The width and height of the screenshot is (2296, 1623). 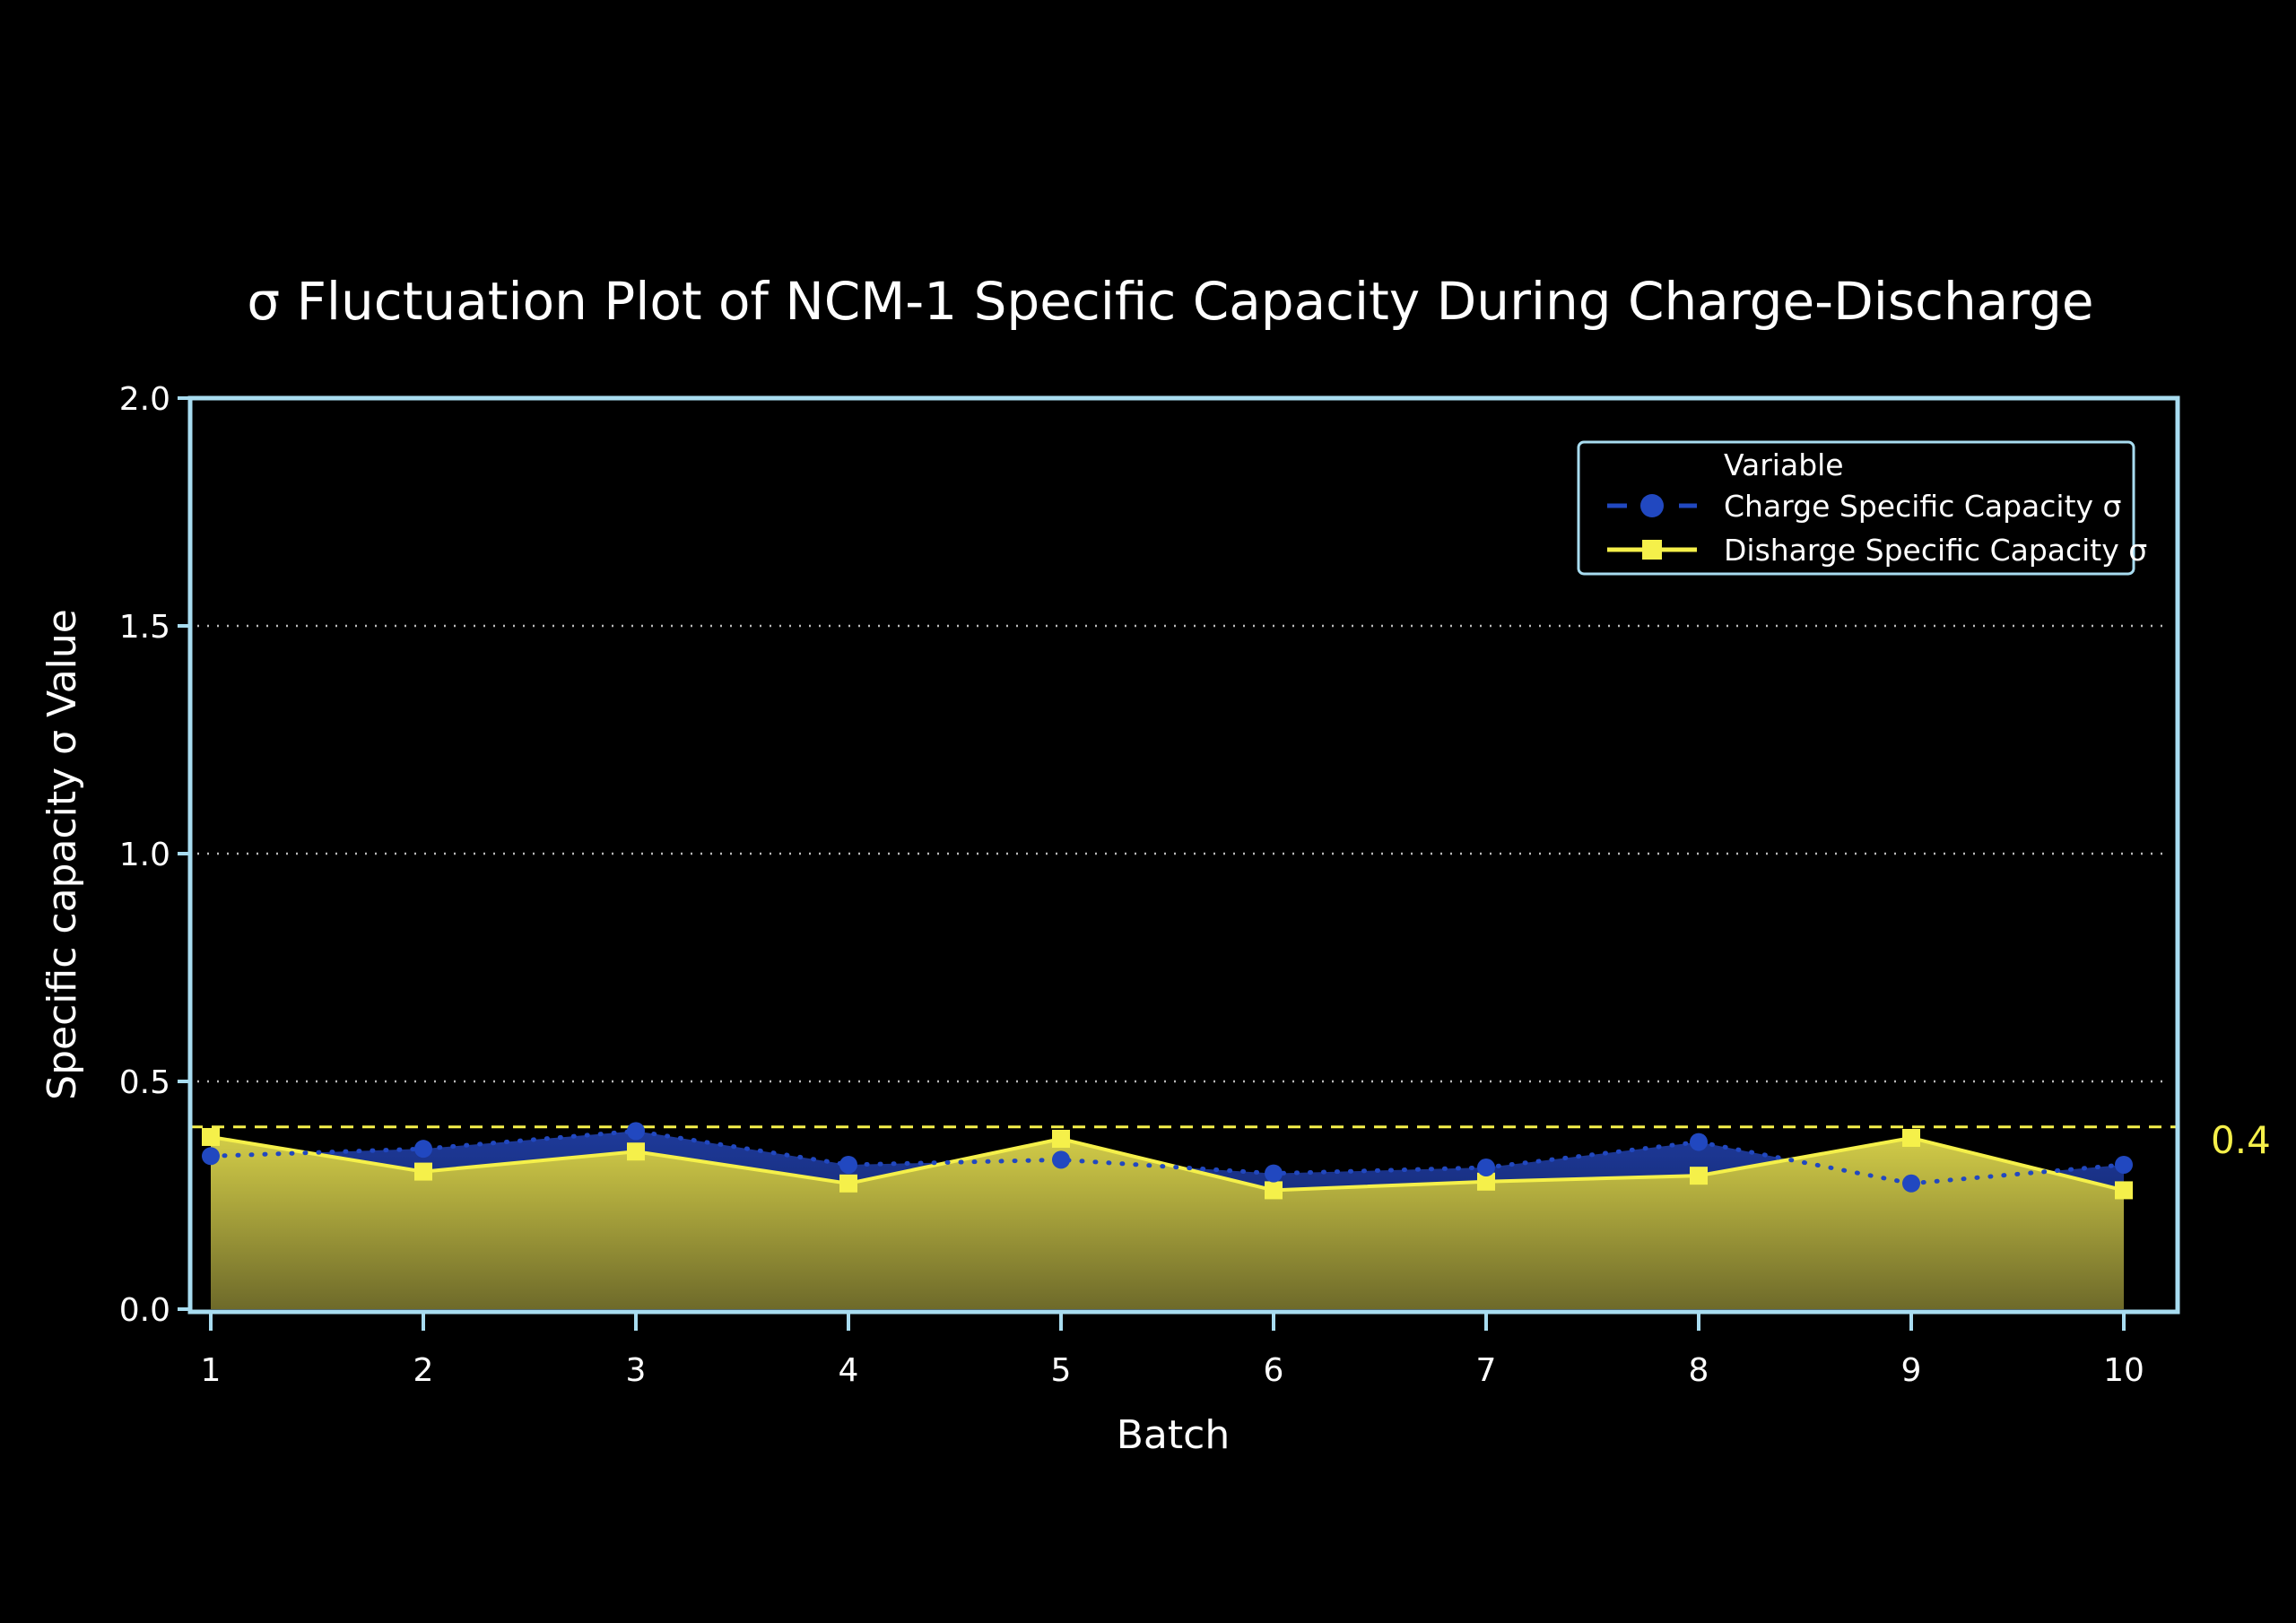 What do you see at coordinates (144, 1082) in the screenshot?
I see `y-tick-label: 0.5` at bounding box center [144, 1082].